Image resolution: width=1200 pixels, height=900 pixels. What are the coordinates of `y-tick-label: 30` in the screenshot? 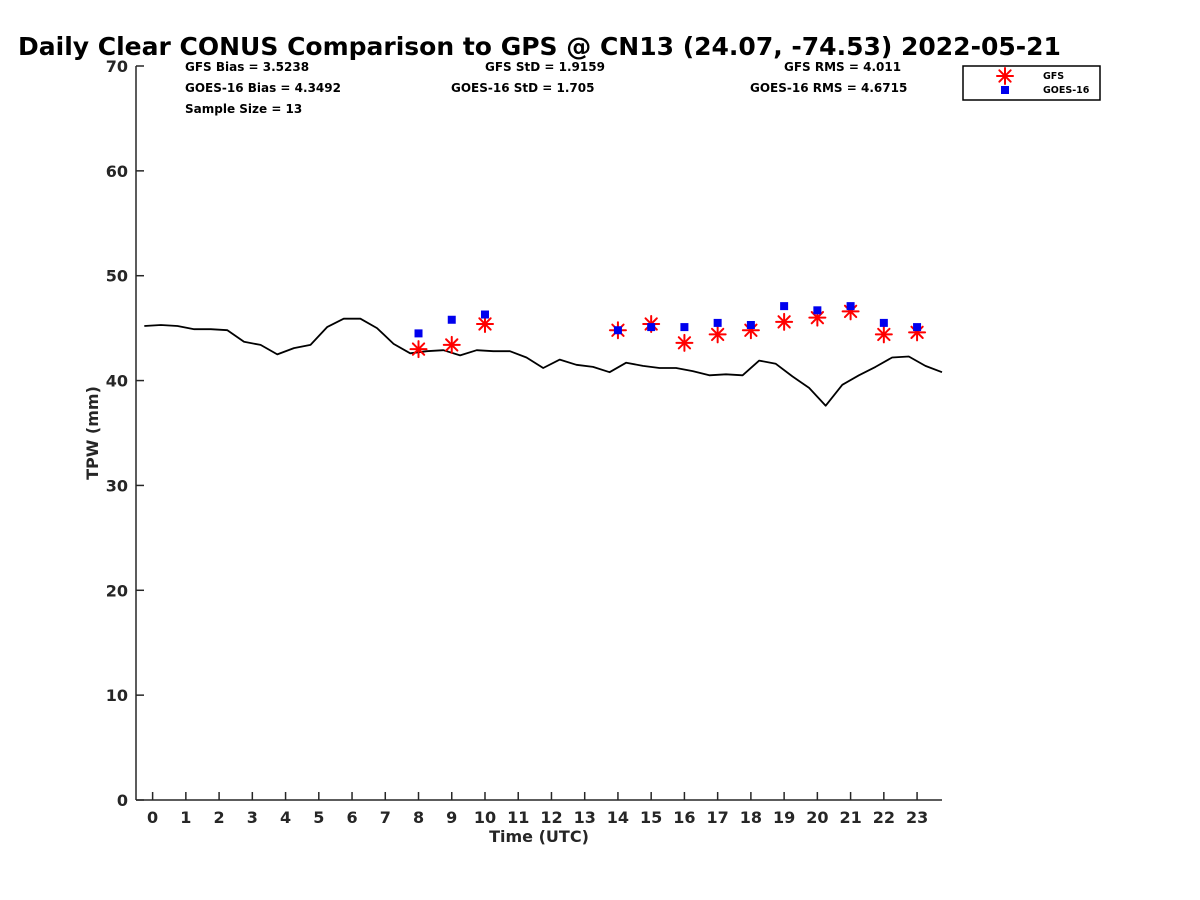 It's located at (117, 485).